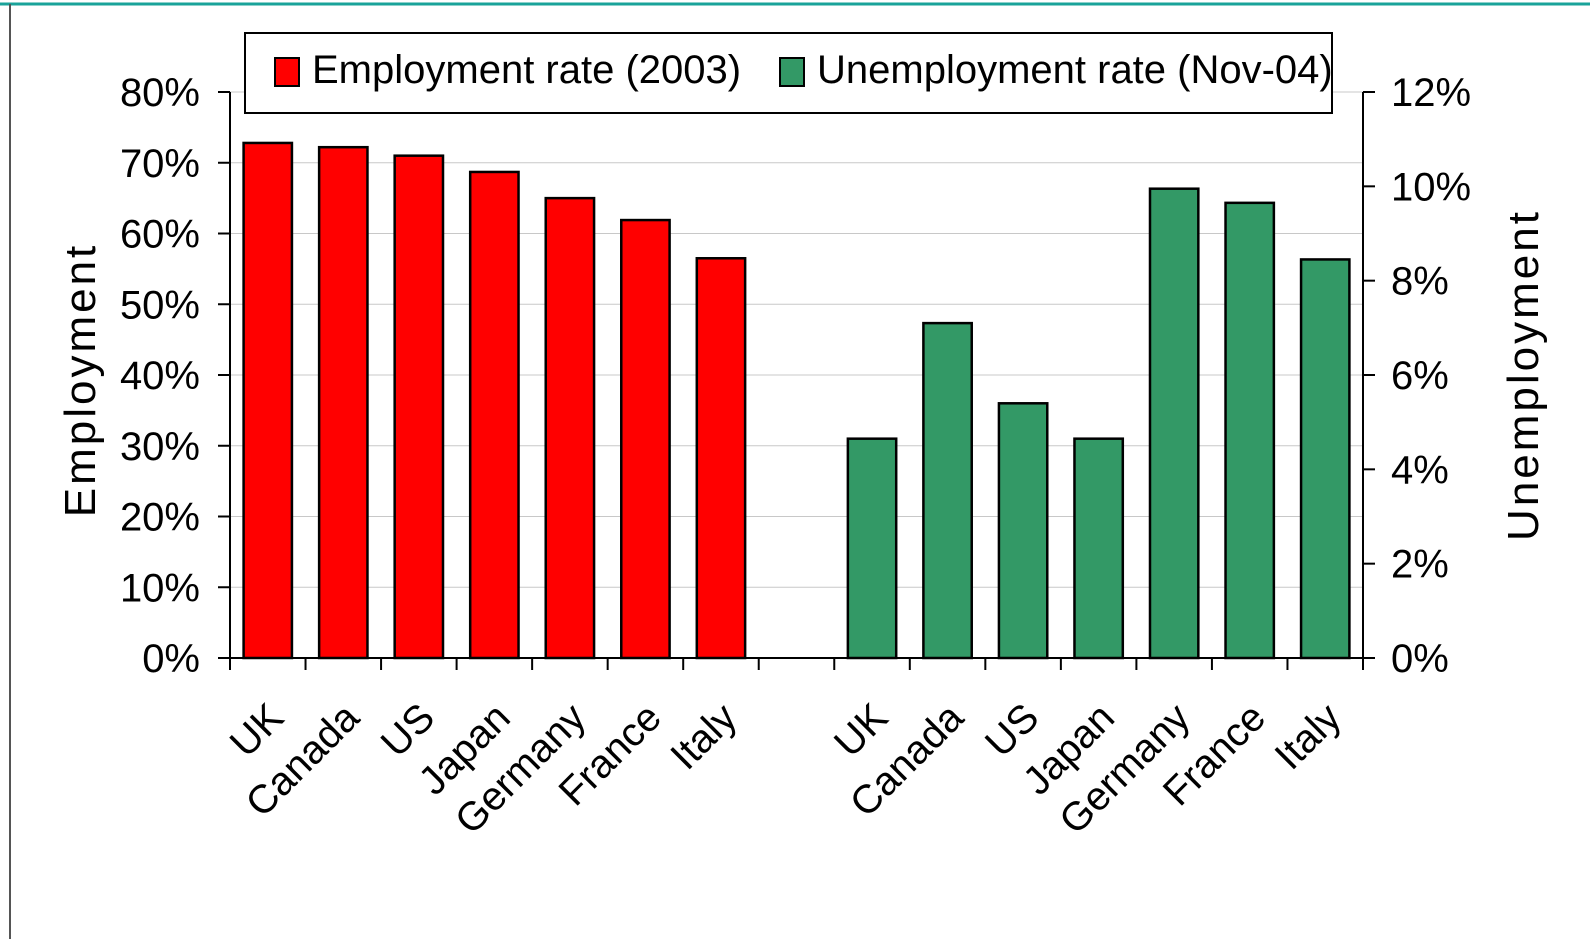  What do you see at coordinates (645, 439) in the screenshot?
I see `bar-employment-france` at bounding box center [645, 439].